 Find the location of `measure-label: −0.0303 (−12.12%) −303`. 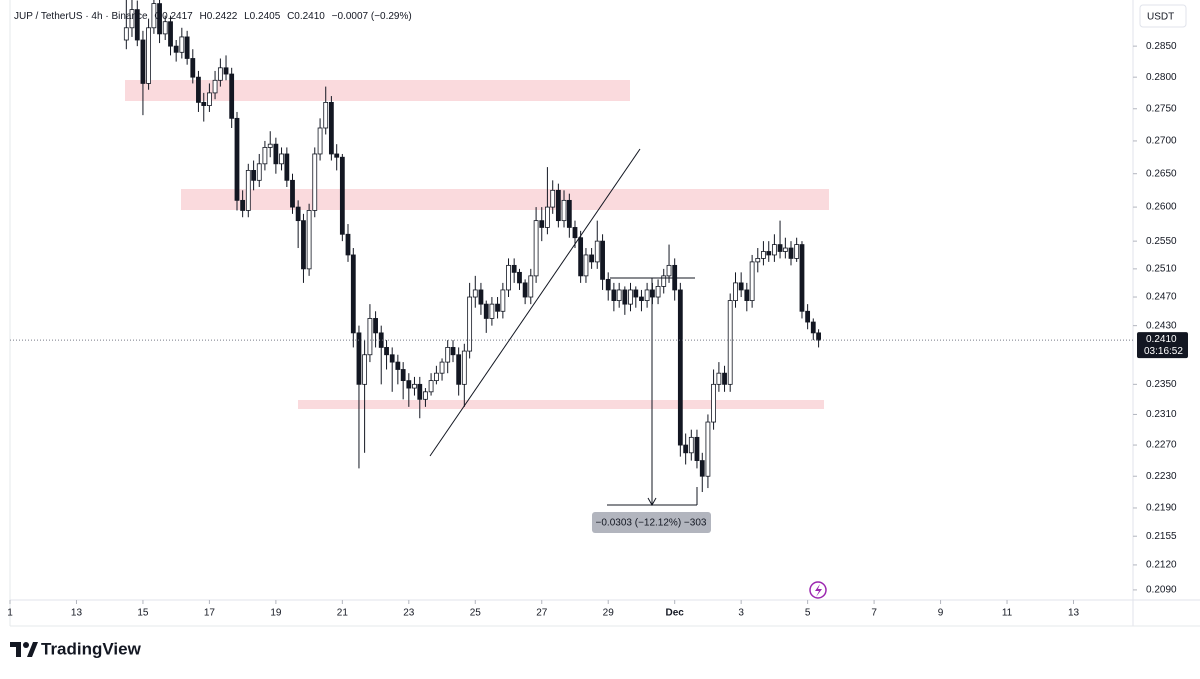

measure-label: −0.0303 (−12.12%) −303 is located at coordinates (651, 523).